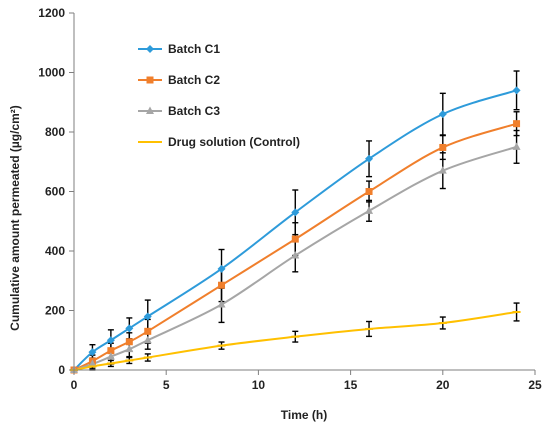  Describe the element at coordinates (166, 385) in the screenshot. I see `x-tick-label: 5` at that location.